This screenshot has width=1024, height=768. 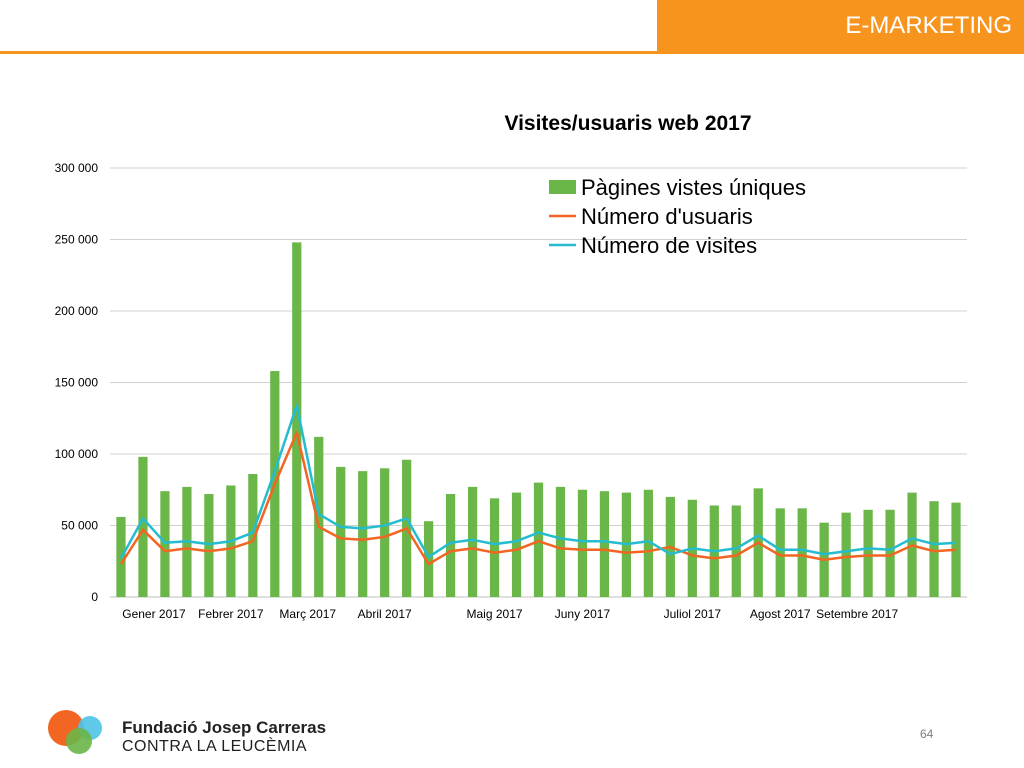 What do you see at coordinates (512, 52) in the screenshot?
I see `header-rule` at bounding box center [512, 52].